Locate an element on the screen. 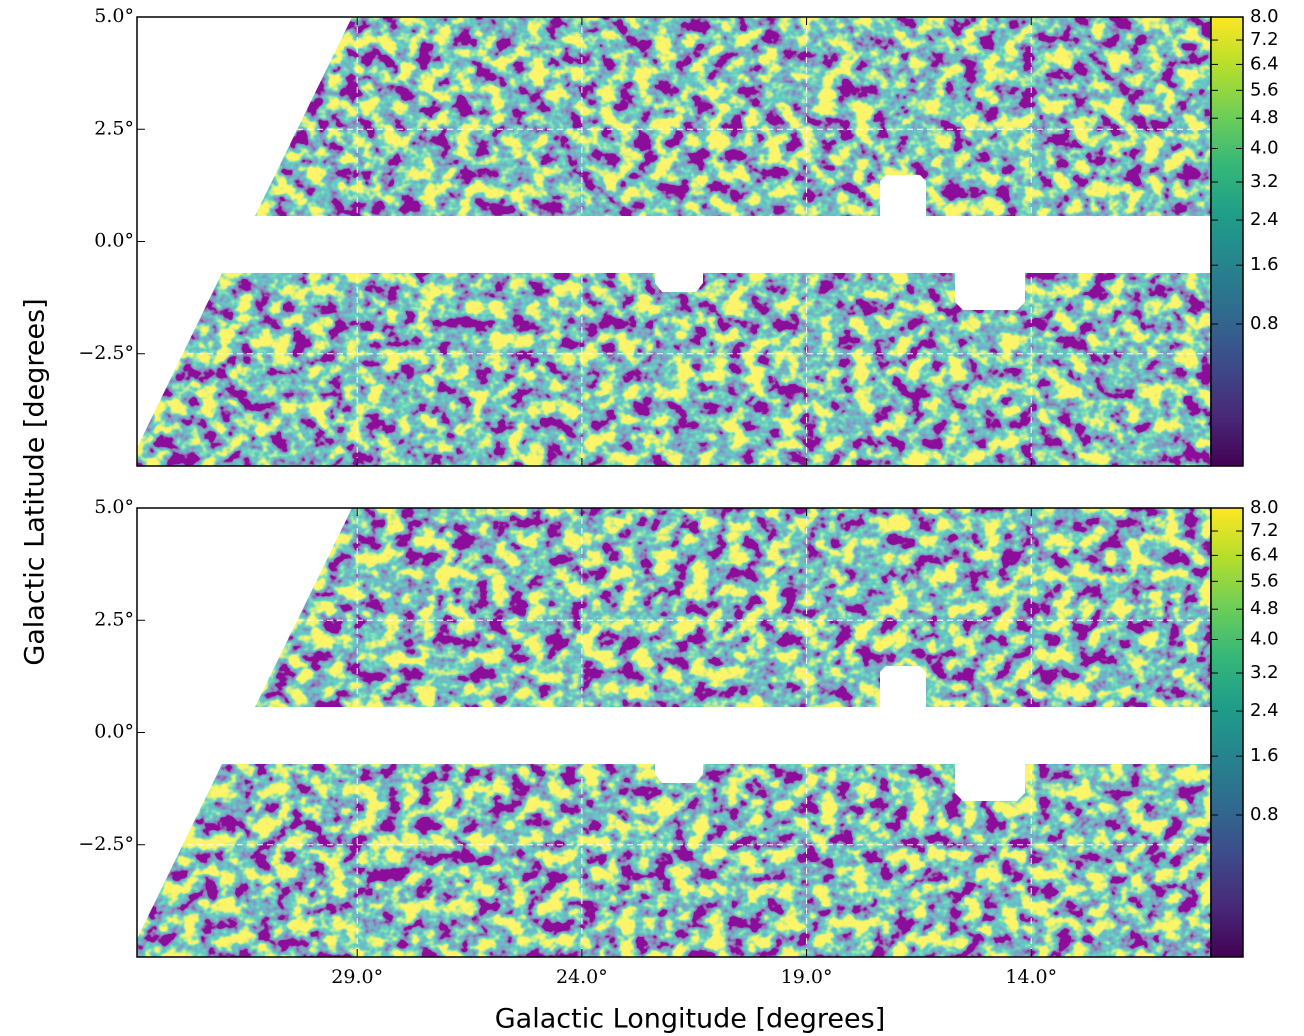 The width and height of the screenshot is (1304, 1036). x-axis-label: Galactic Longitude [degrees] is located at coordinates (690, 1019).